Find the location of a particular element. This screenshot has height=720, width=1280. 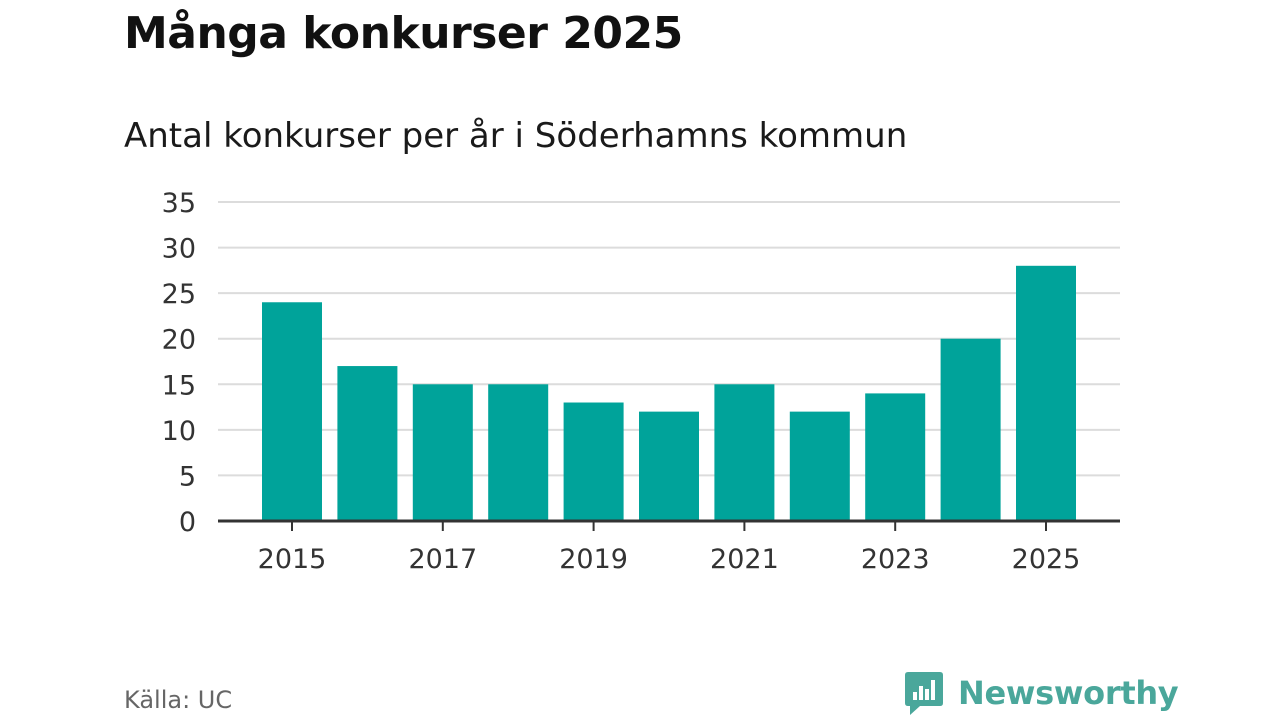

axes is located at coordinates (669, 525).